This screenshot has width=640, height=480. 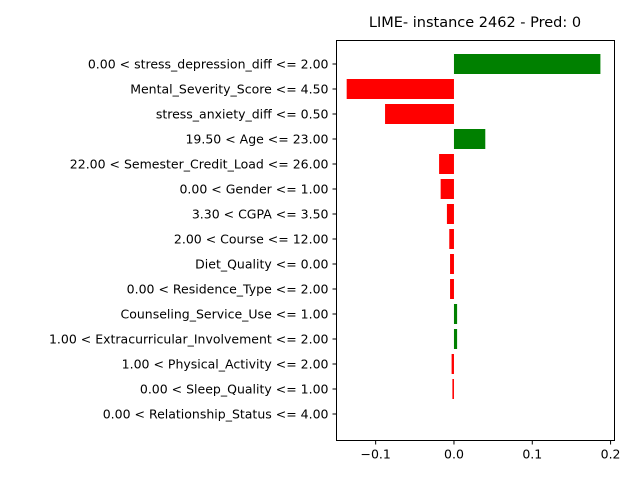 I want to click on y-tick-label: 1.00 < Physical_Activity <= 2.00, so click(x=225, y=364).